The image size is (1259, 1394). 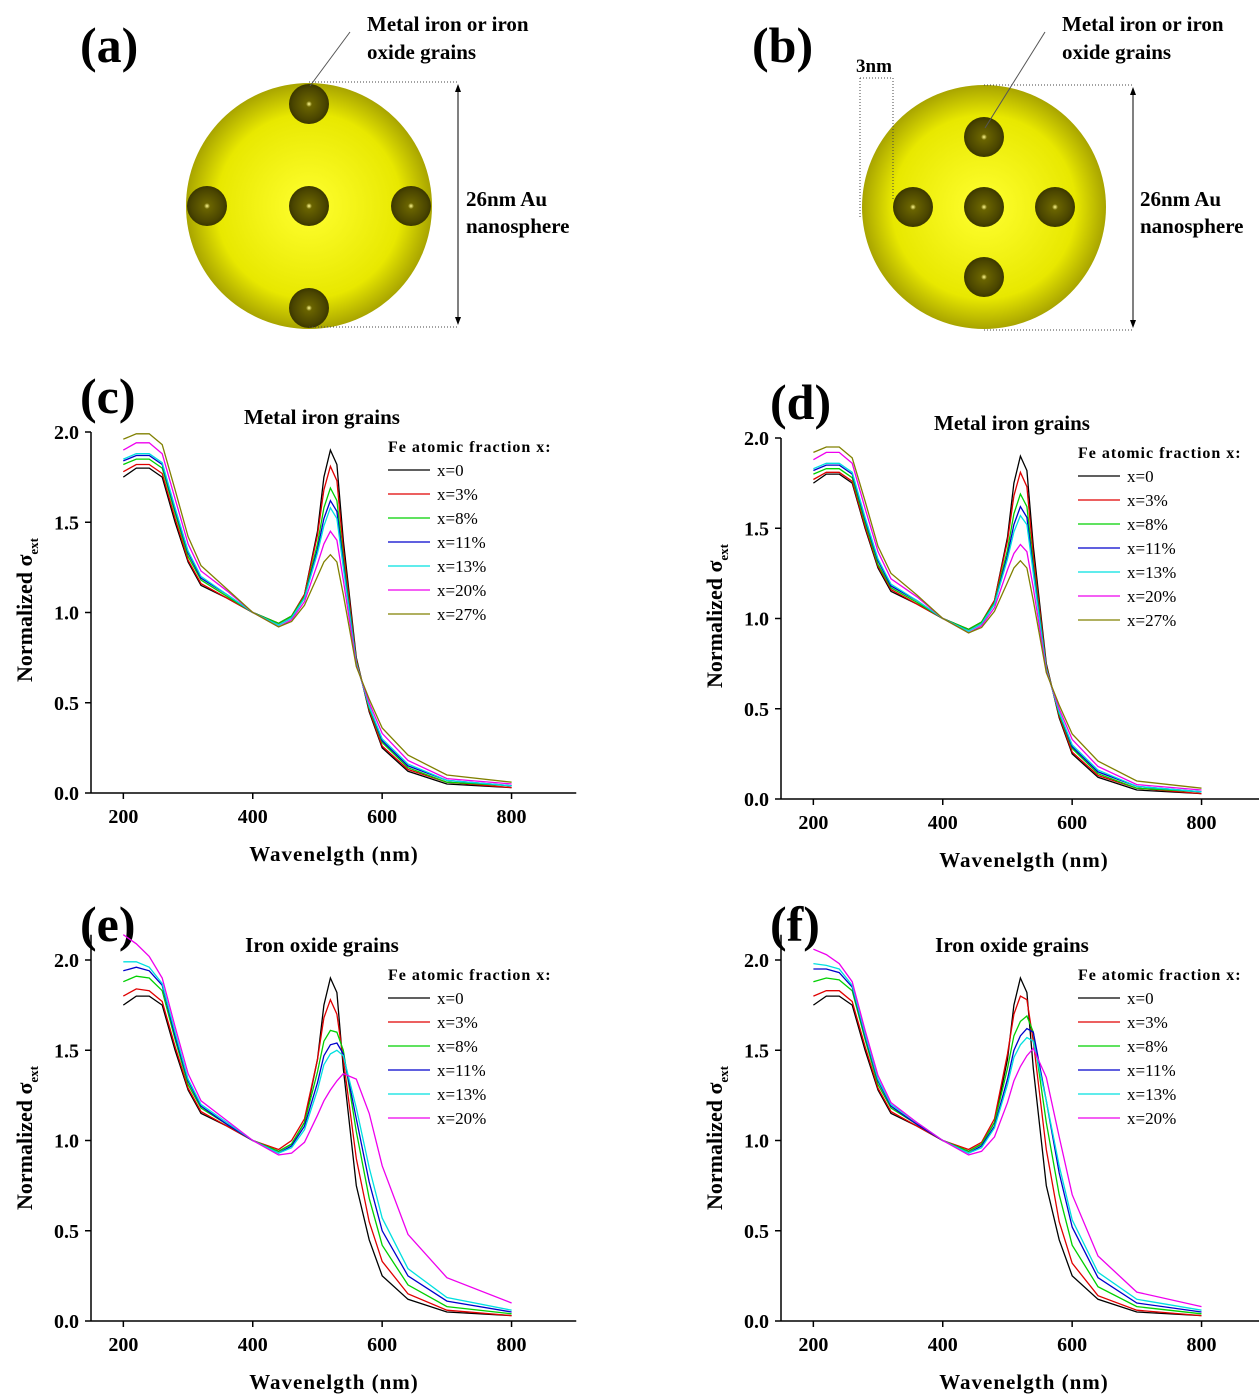 What do you see at coordinates (1180, 199) in the screenshot?
I see `size-label: 26nm Au` at bounding box center [1180, 199].